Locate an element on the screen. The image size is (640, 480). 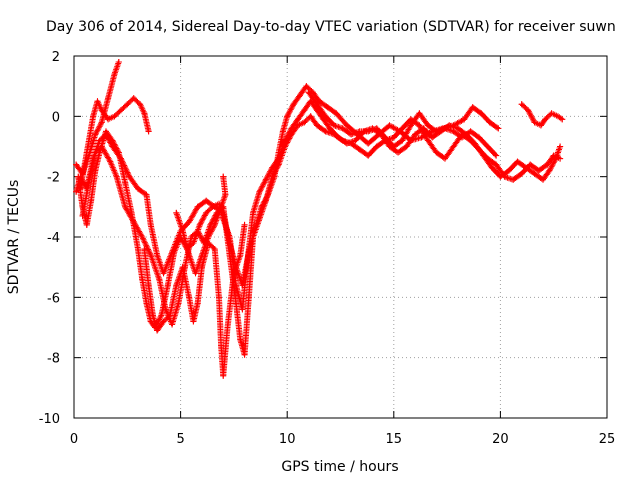
y-tick-label: -8 is located at coordinates (53, 359).